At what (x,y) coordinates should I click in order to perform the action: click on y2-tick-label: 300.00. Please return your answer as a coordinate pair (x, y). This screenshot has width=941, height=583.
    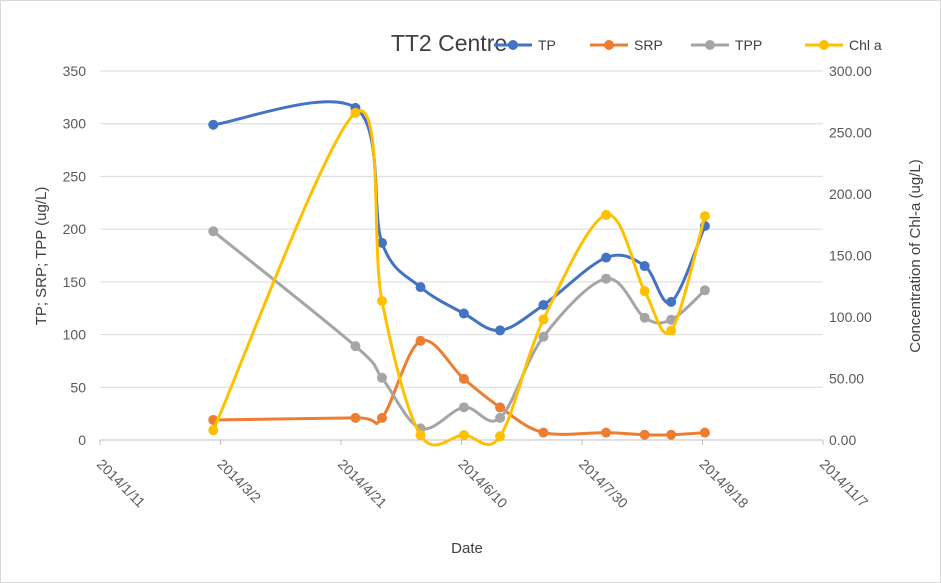
    Looking at the image, I should click on (850, 71).